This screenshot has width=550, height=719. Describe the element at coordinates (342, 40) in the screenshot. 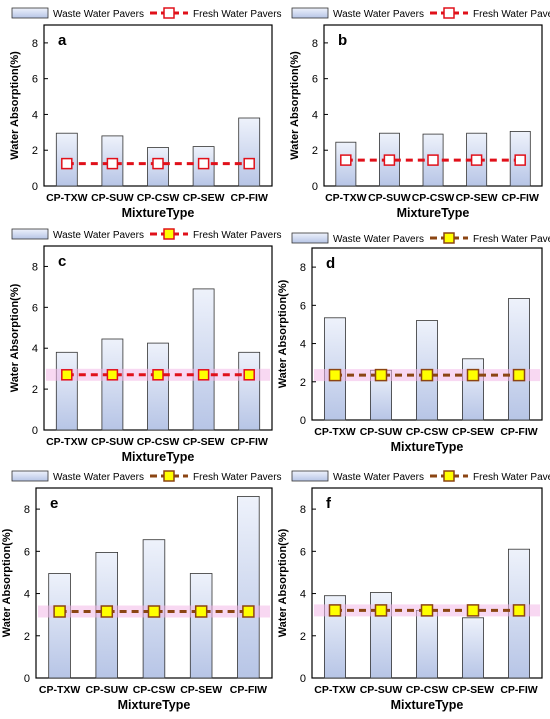

I see `panel-label: b` at that location.